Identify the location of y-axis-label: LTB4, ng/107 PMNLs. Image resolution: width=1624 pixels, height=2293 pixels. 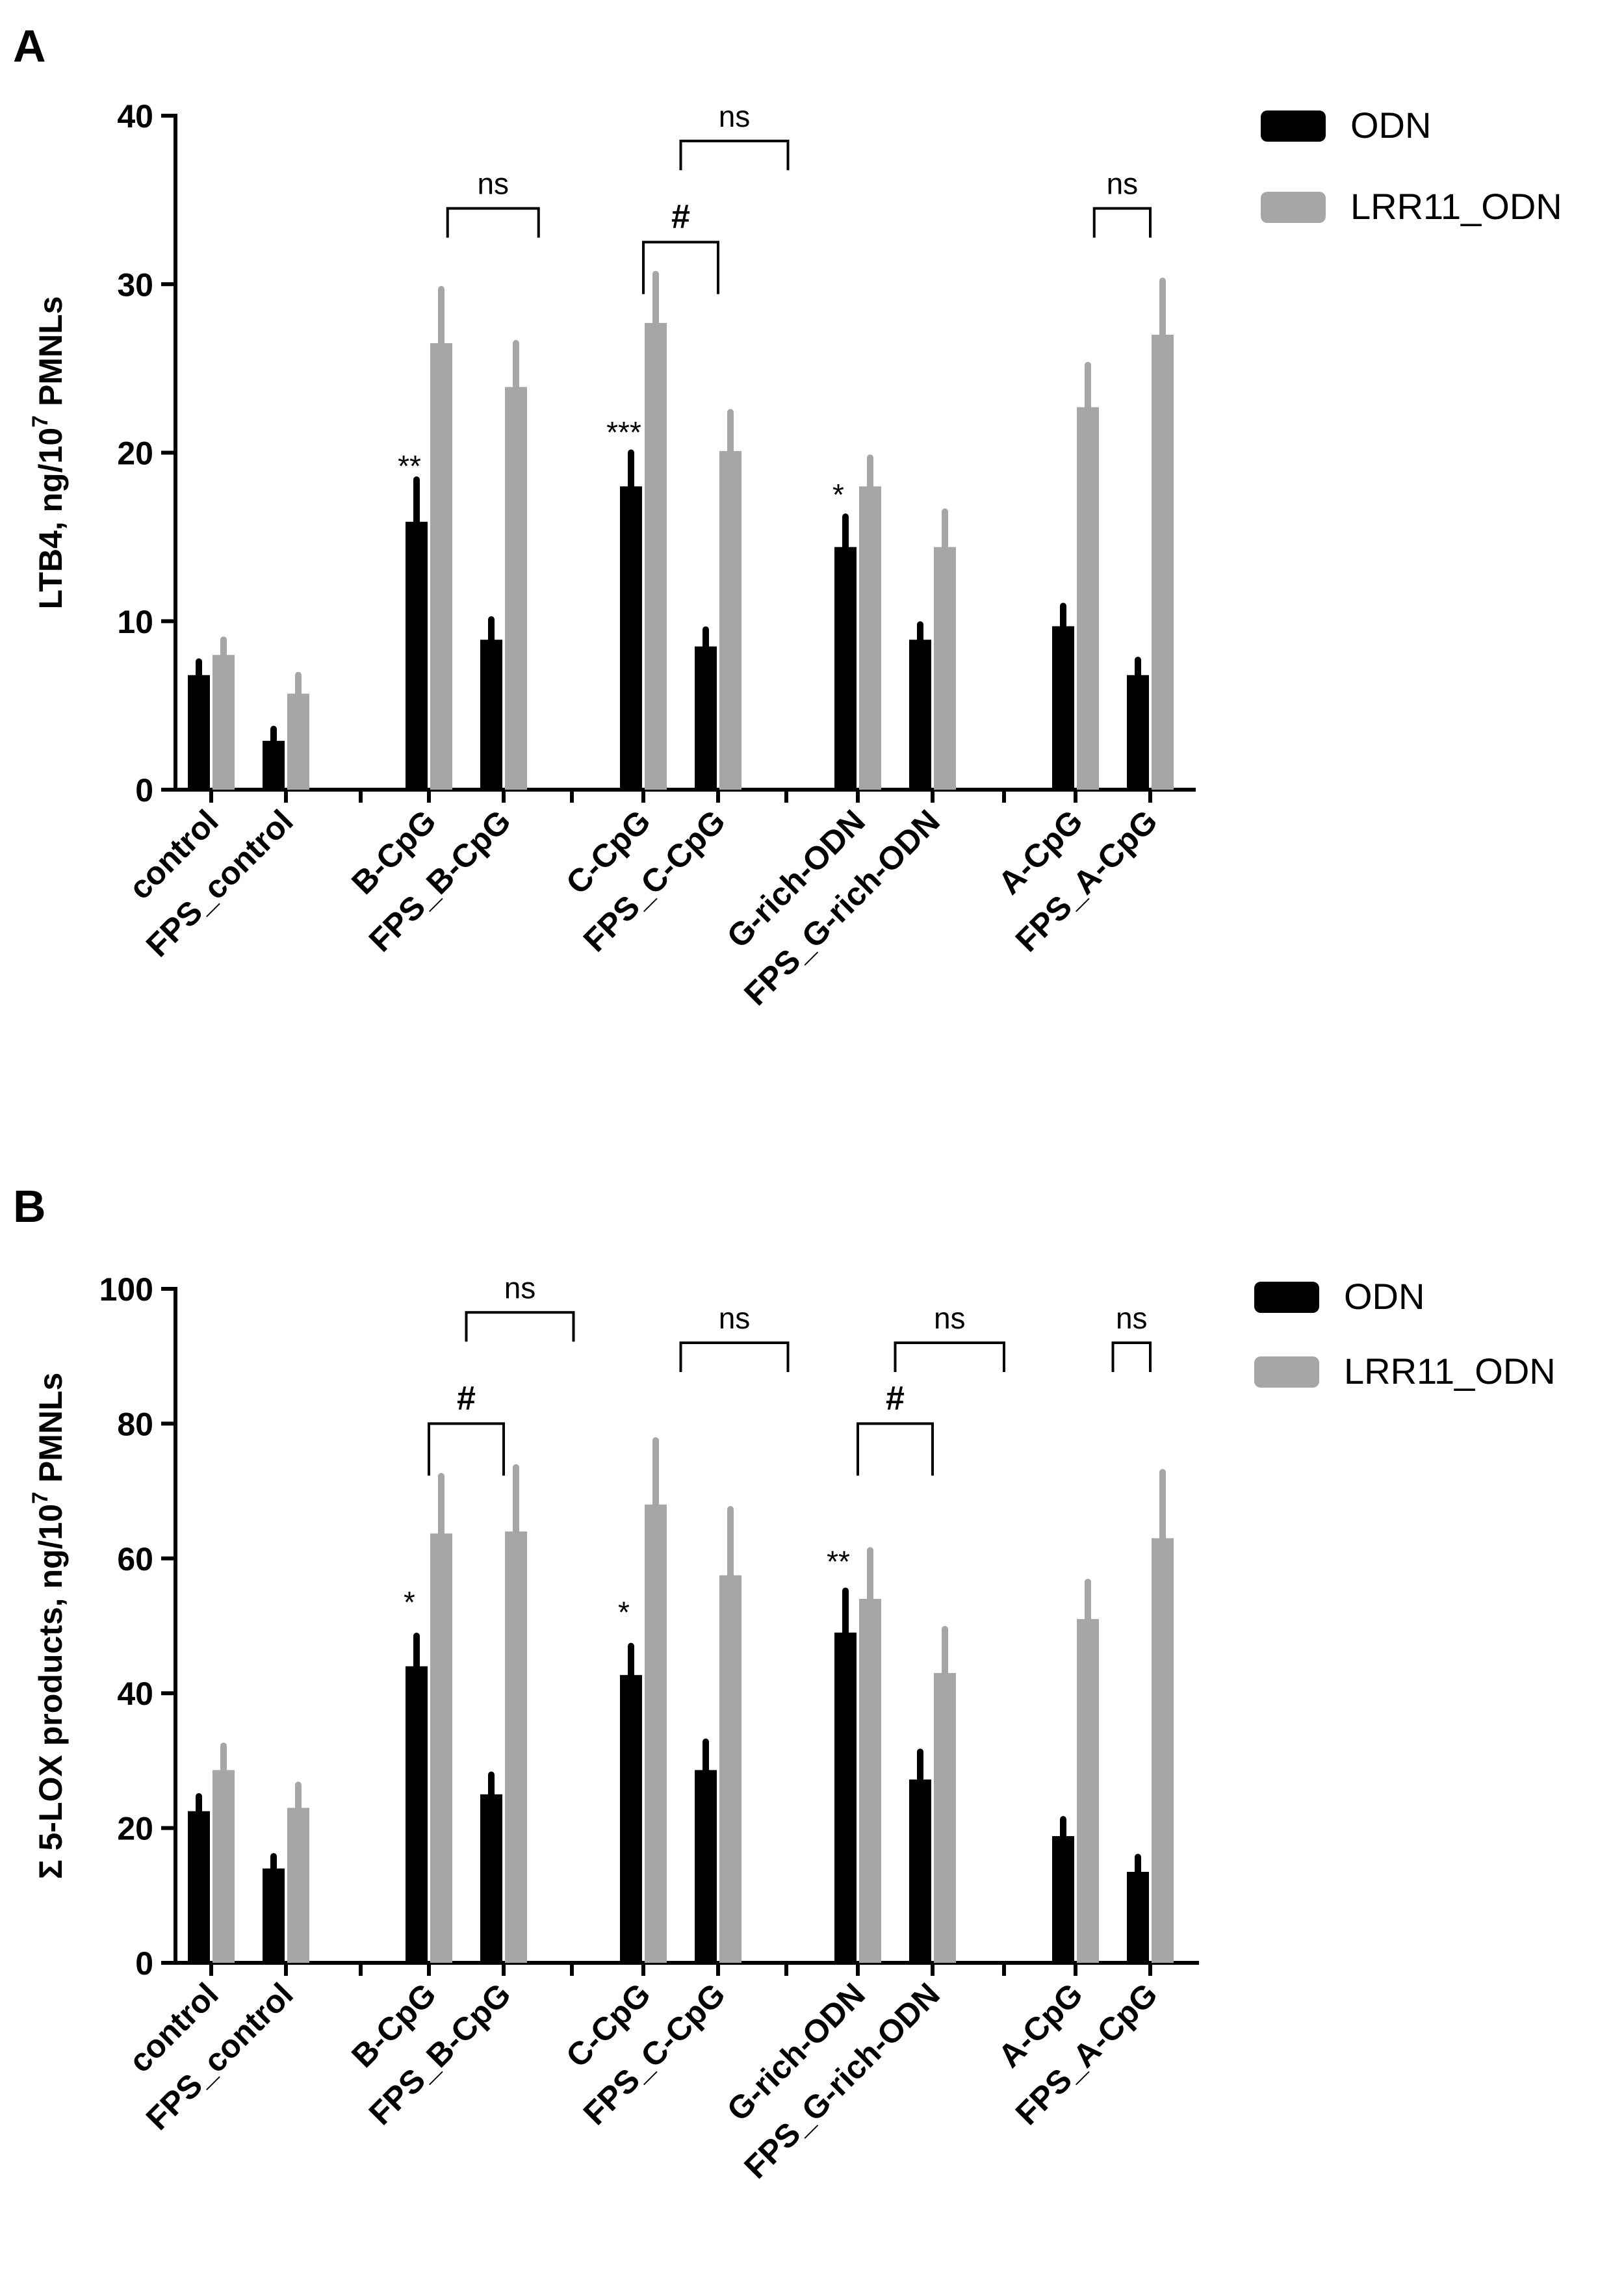
(48, 453).